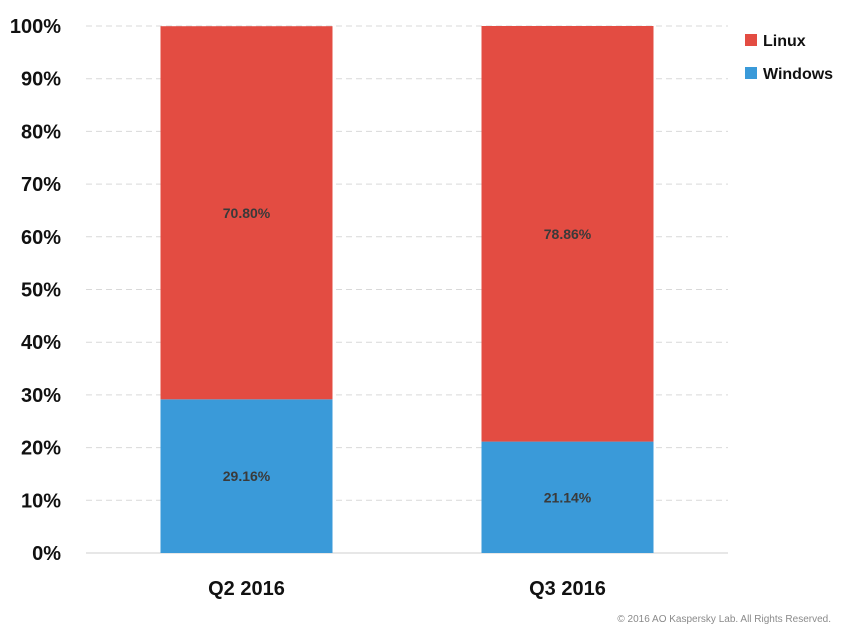 This screenshot has height=635, width=843. Describe the element at coordinates (798, 74) in the screenshot. I see `legend-label: Windows` at that location.